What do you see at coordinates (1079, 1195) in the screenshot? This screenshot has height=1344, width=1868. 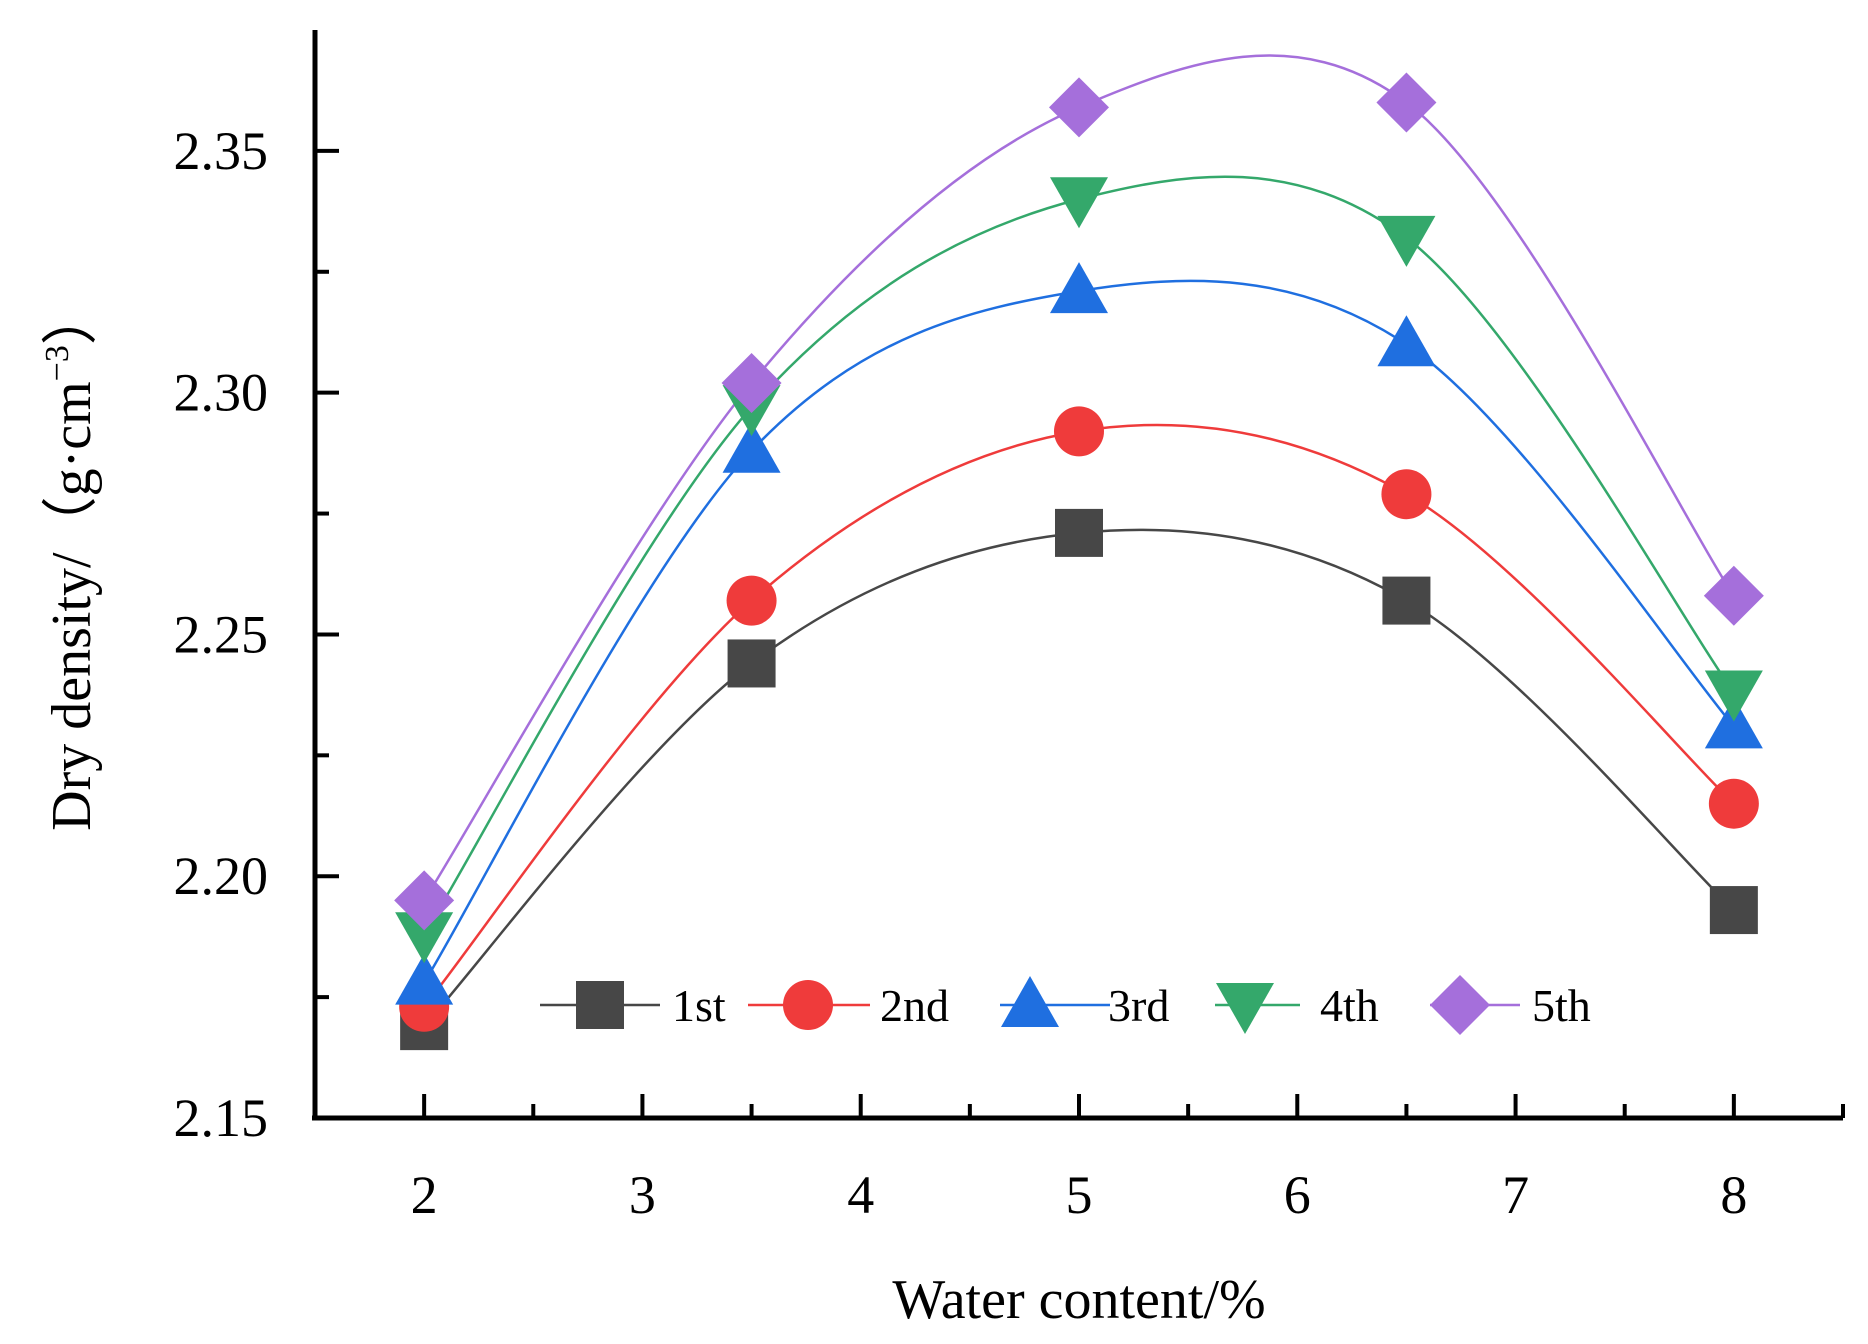 I see `x-tick-label: 5` at bounding box center [1079, 1195].